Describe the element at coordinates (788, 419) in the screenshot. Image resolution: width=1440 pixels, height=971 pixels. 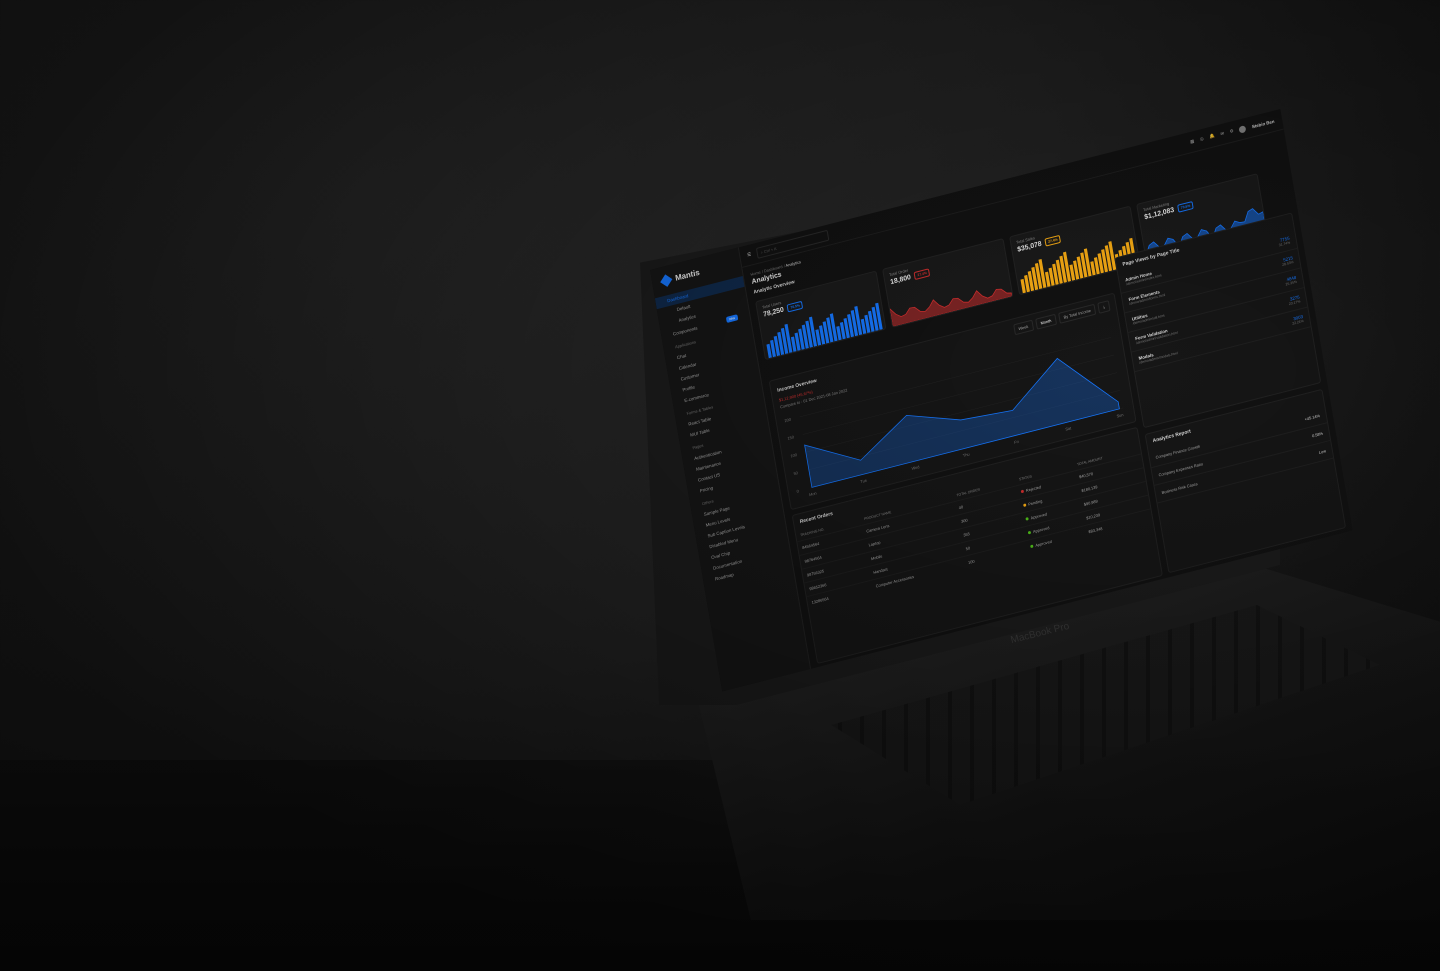
I see `y-tick-label: 200` at that location.